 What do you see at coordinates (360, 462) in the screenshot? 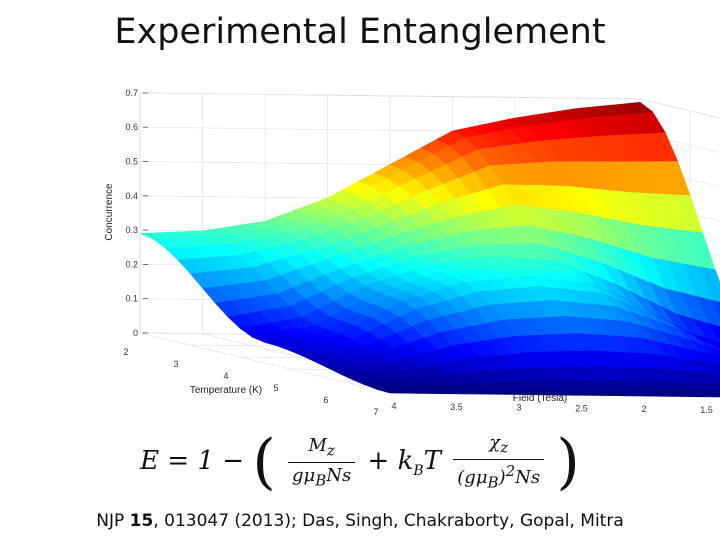
I see `entanglement-equation: E = 1 − ( Mz gμBNs + kBT χz (gμB)2Ns )` at bounding box center [360, 462].